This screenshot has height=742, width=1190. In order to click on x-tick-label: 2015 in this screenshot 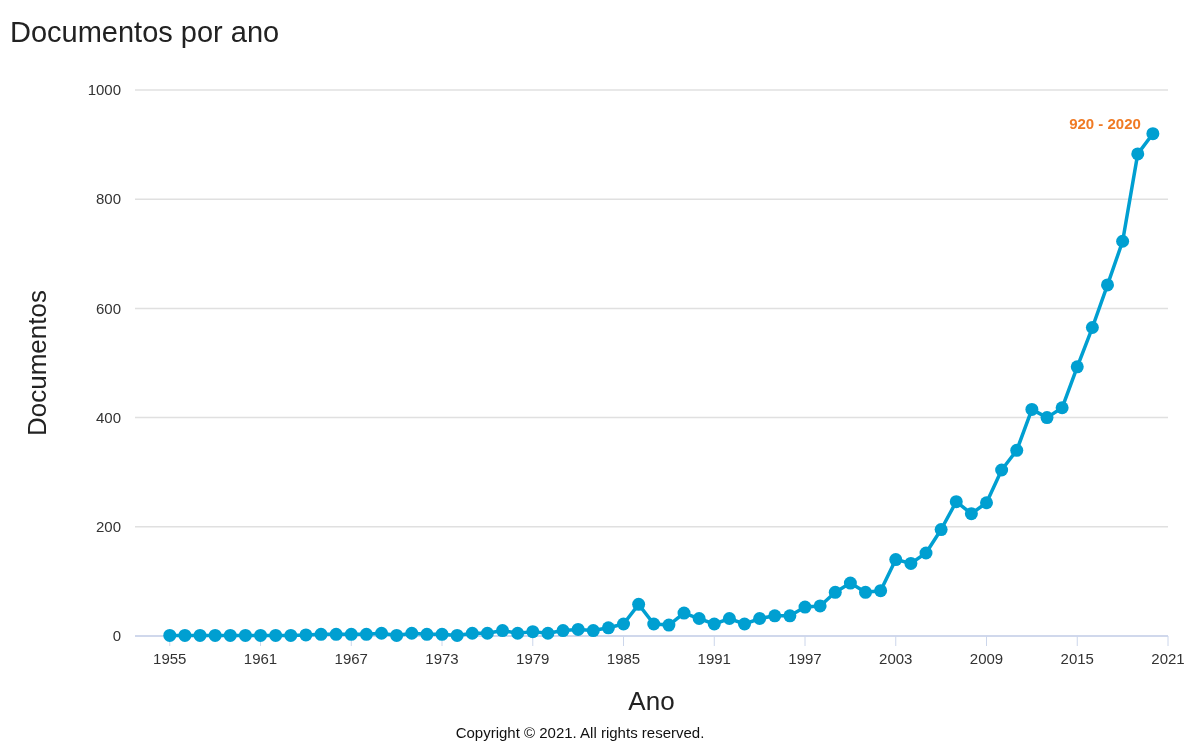, I will do `click(1077, 658)`.